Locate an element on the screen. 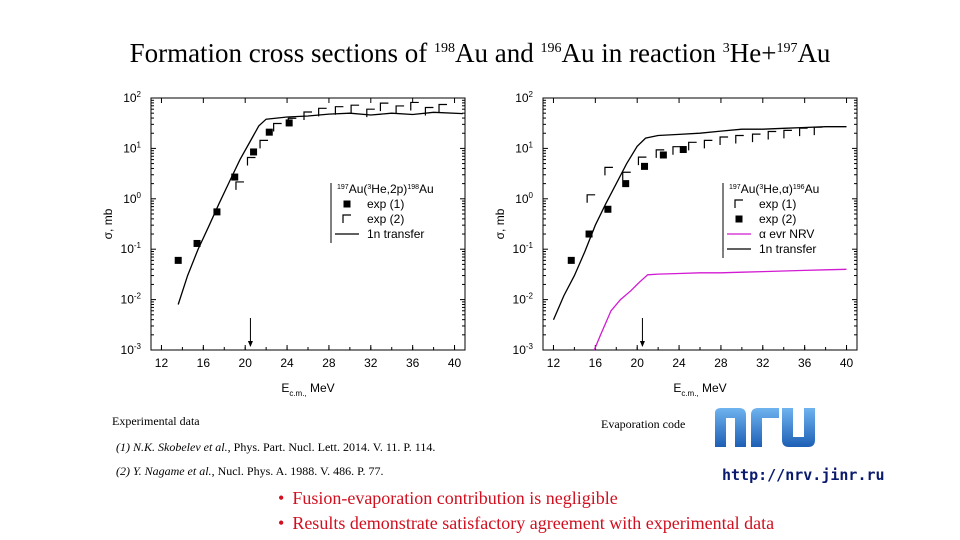 This screenshot has height=540, width=960. x-tick-label: 20 is located at coordinates (638, 363).